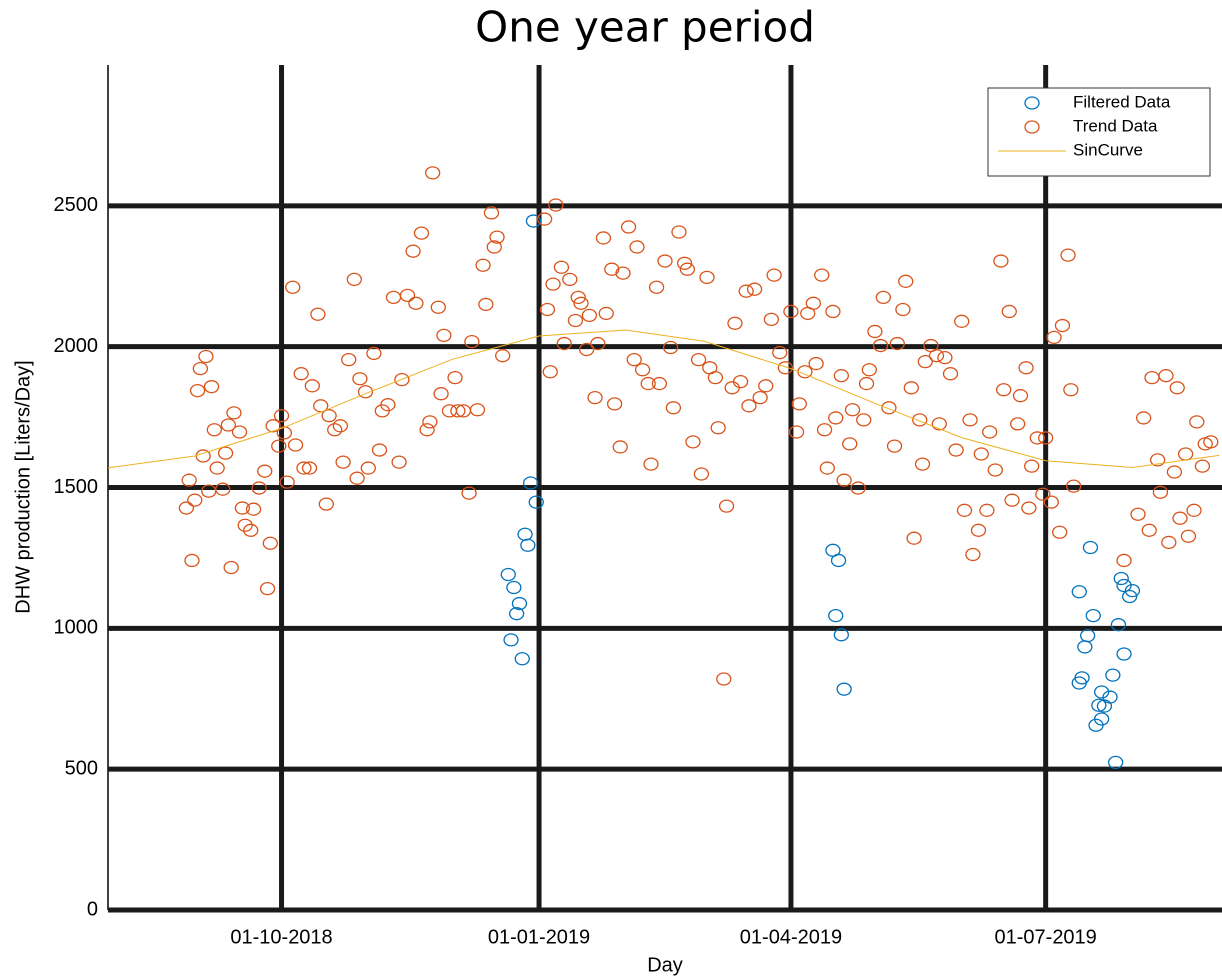 Image resolution: width=1222 pixels, height=980 pixels. I want to click on legend-marker, so click(1032, 127).